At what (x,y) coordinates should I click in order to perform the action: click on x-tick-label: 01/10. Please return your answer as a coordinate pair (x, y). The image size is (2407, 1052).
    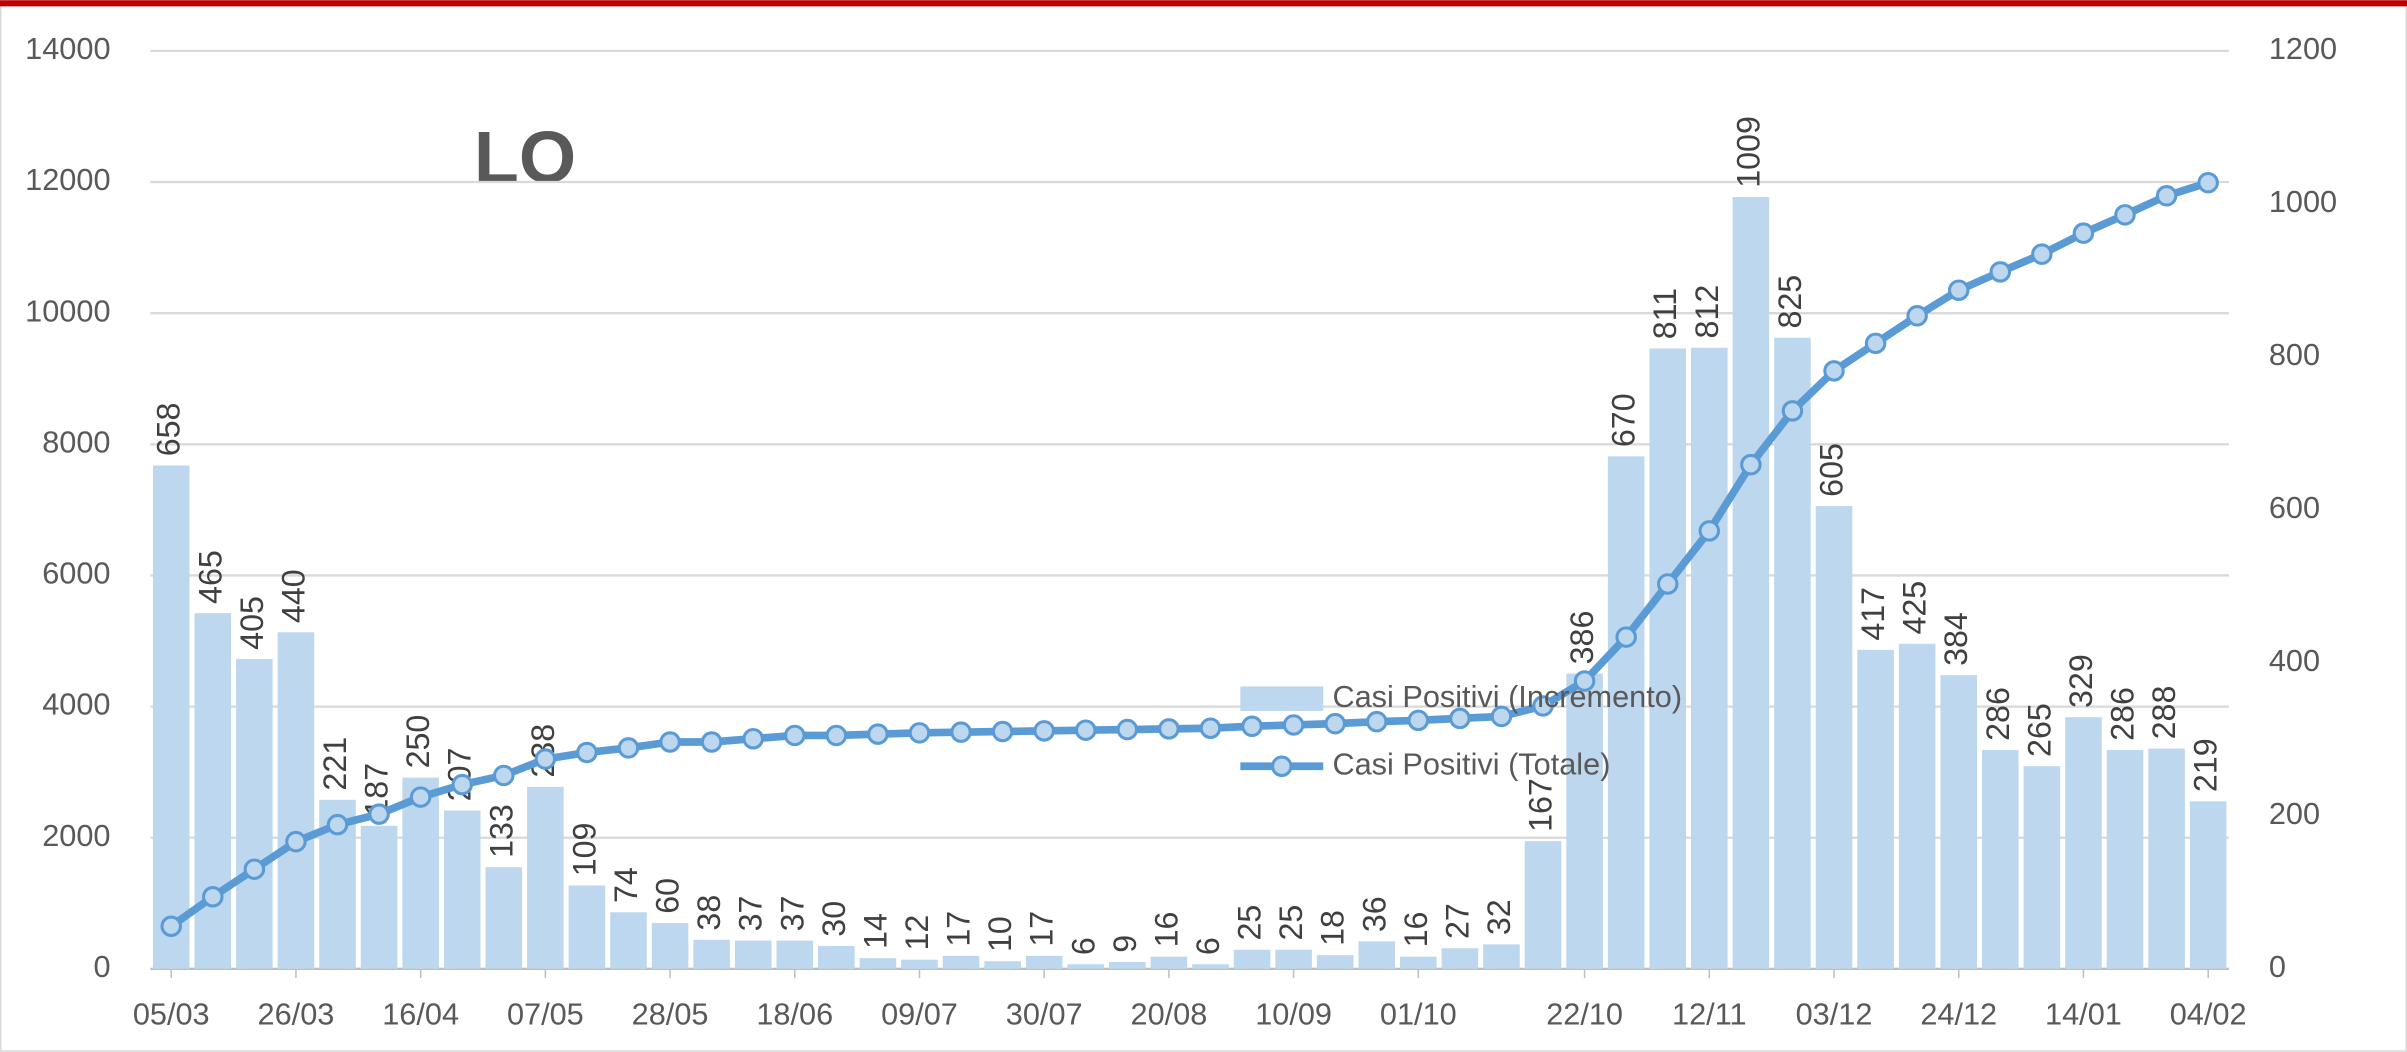
    Looking at the image, I should click on (1418, 1014).